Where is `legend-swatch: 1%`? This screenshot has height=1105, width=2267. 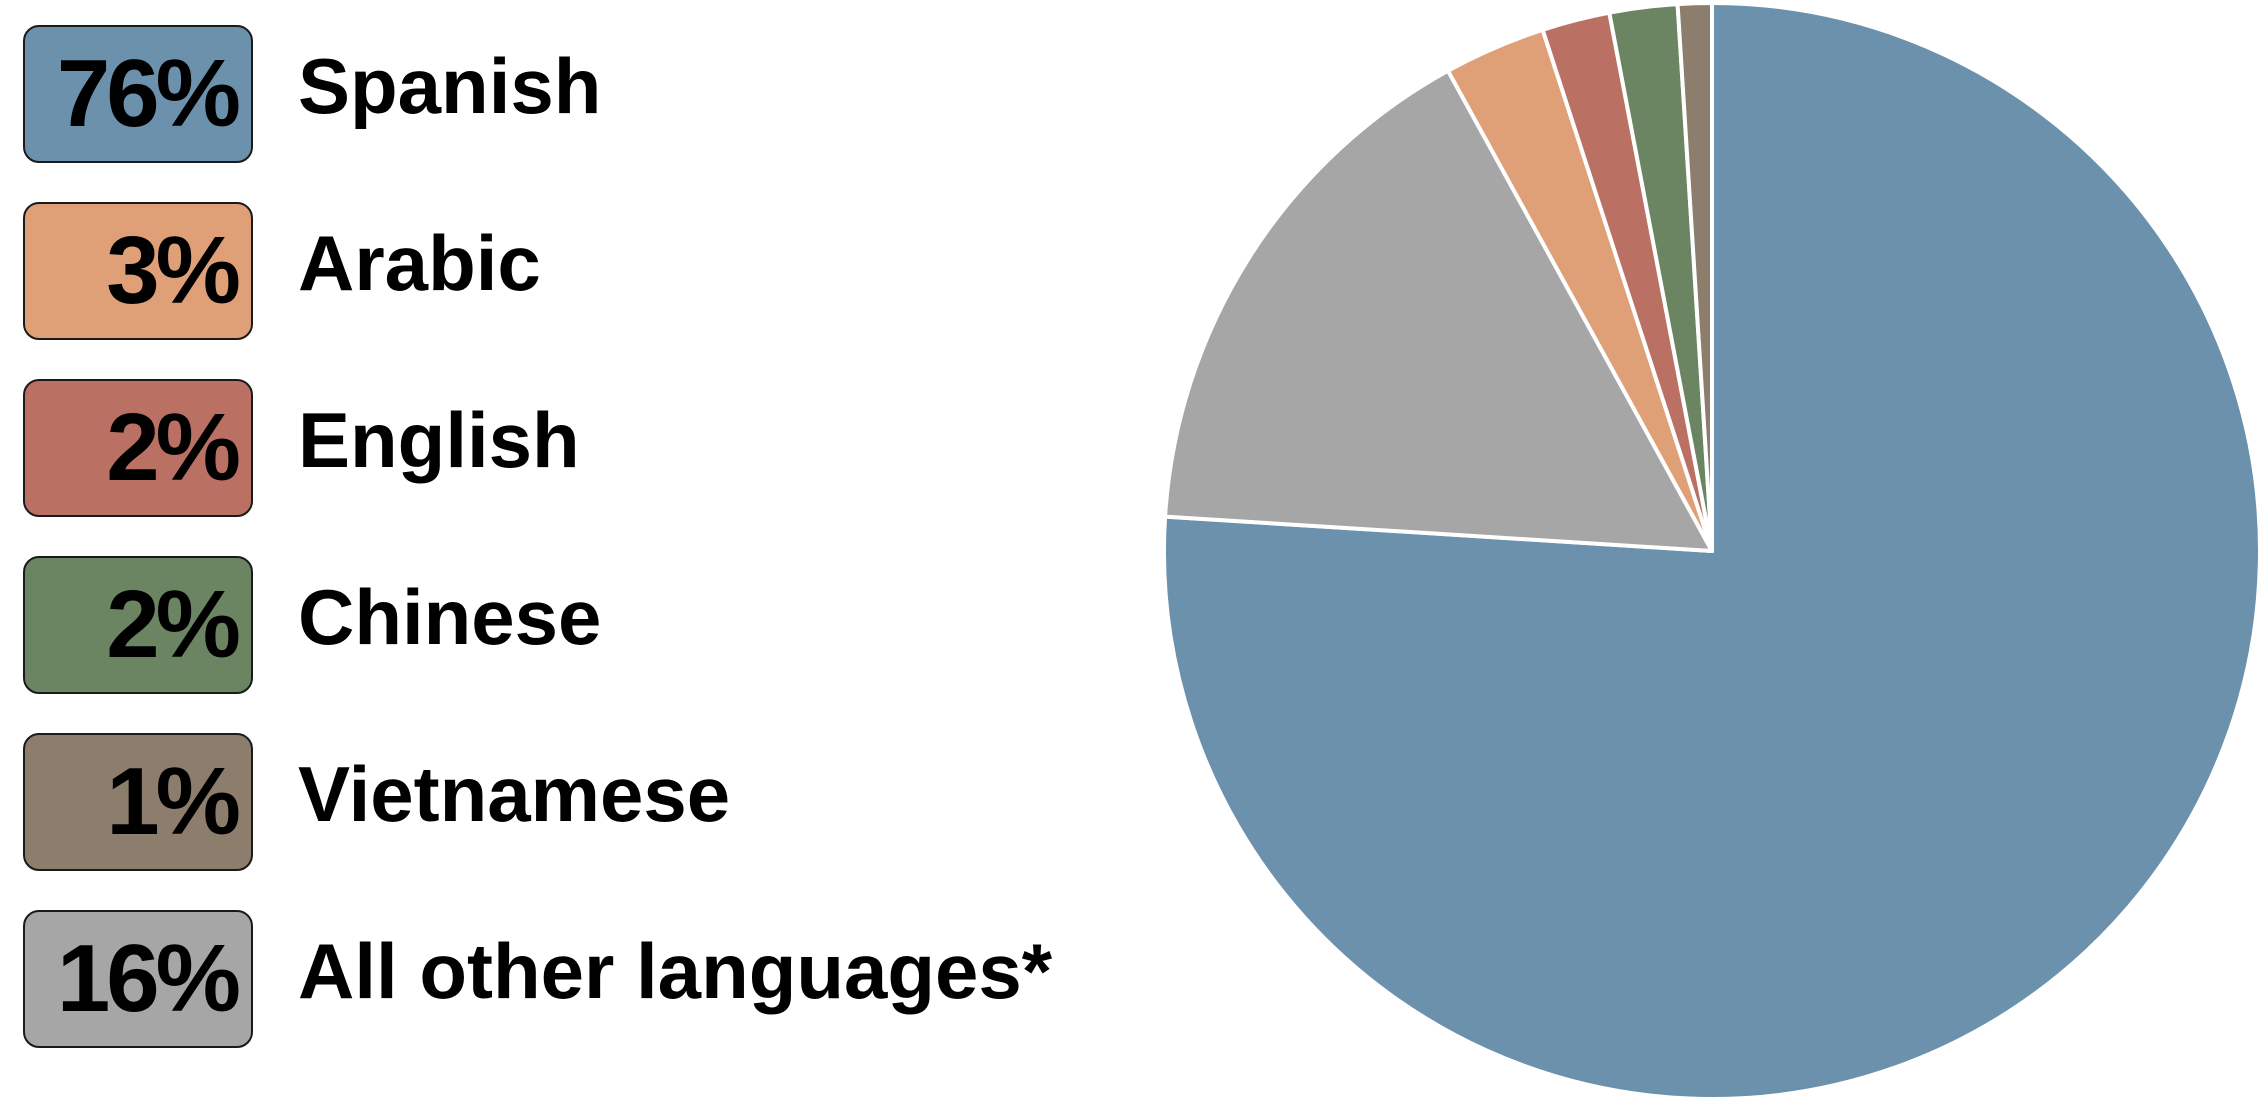
legend-swatch: 1% is located at coordinates (138, 802).